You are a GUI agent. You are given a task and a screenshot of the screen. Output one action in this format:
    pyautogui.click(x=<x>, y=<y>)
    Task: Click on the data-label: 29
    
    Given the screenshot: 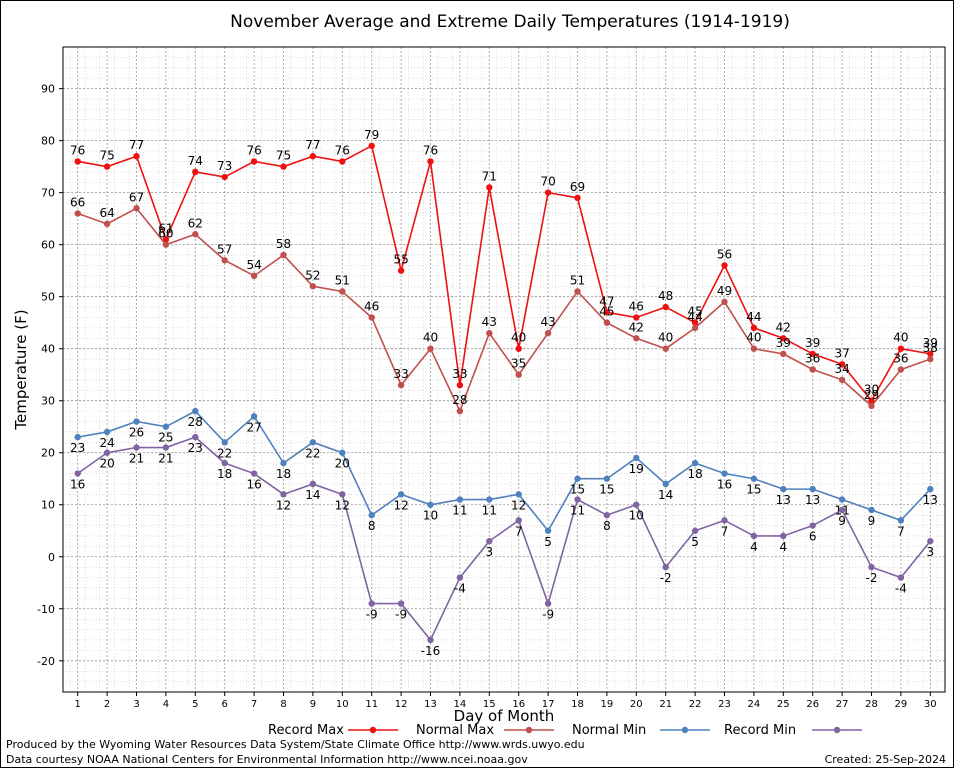 What is the action you would take?
    pyautogui.click(x=871, y=395)
    